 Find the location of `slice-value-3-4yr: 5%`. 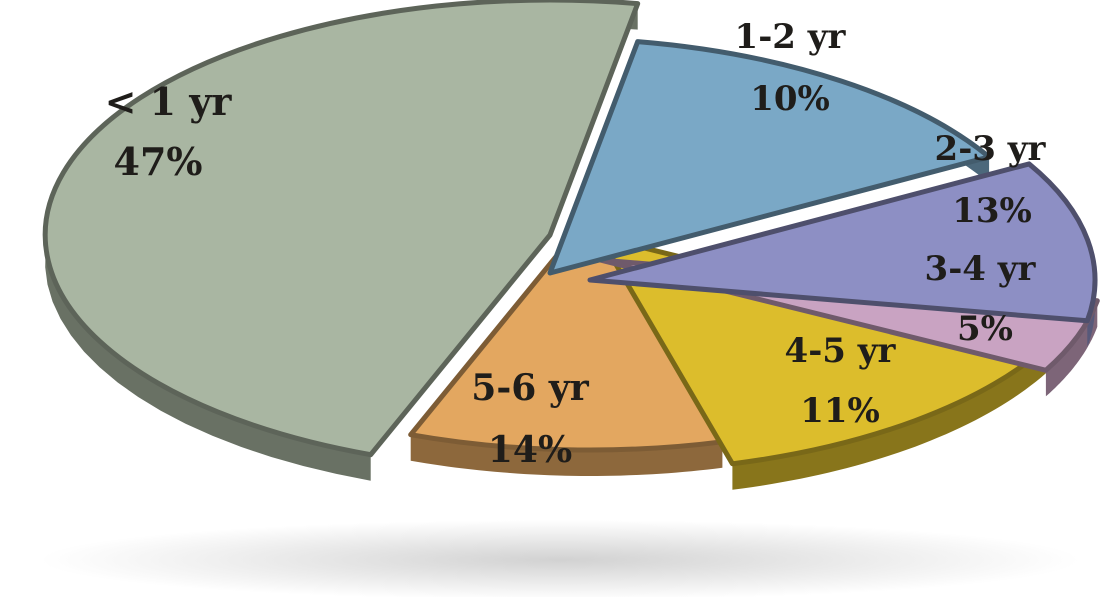

slice-value-3-4yr: 5% is located at coordinates (985, 329).